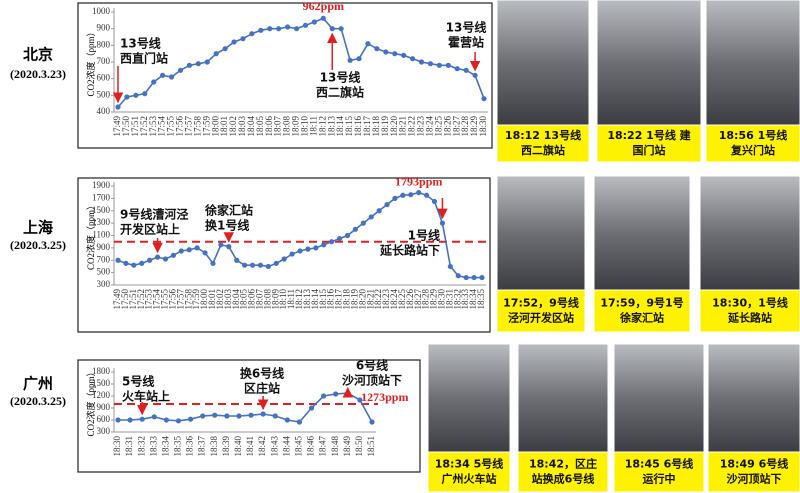 The height and width of the screenshot is (493, 800). I want to click on x-tick-label: 18:14, so click(315, 299).